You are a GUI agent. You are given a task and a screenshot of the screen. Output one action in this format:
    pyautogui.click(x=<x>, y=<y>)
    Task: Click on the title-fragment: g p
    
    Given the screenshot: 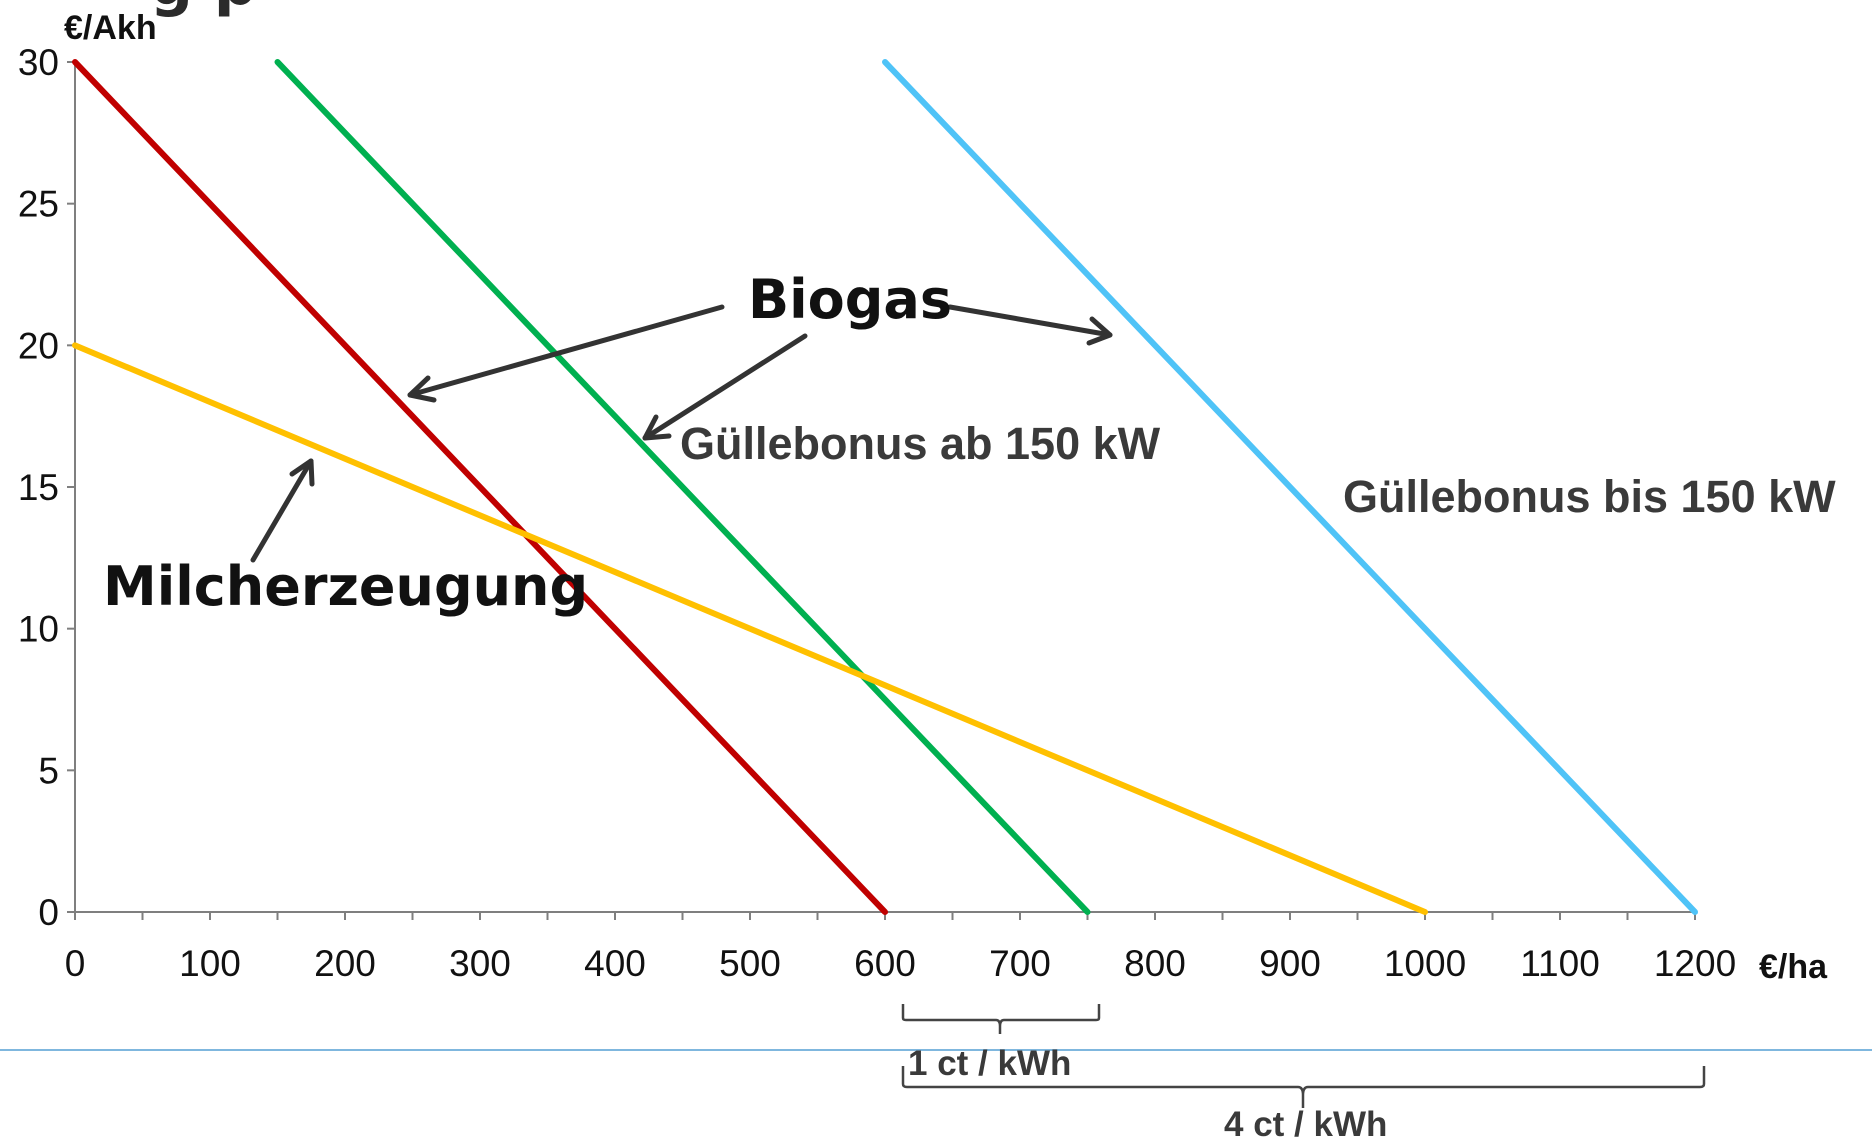 What is the action you would take?
    pyautogui.click(x=203, y=9)
    